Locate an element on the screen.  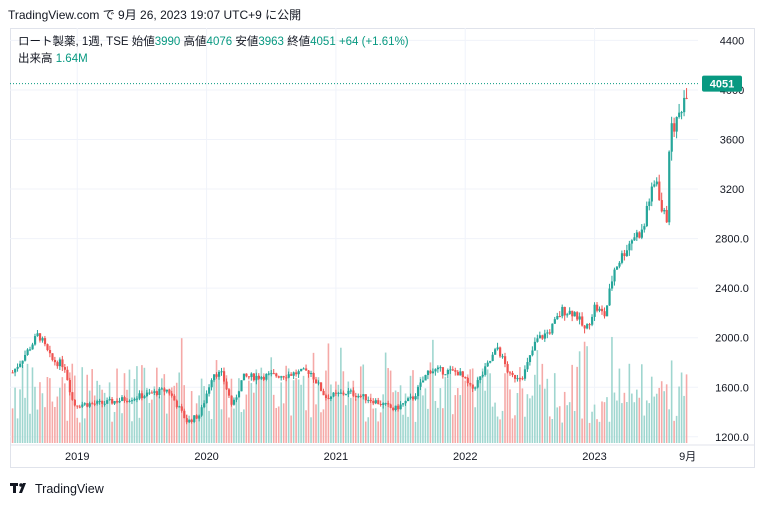
footer-brand: TradingView is located at coordinates (57, 489).